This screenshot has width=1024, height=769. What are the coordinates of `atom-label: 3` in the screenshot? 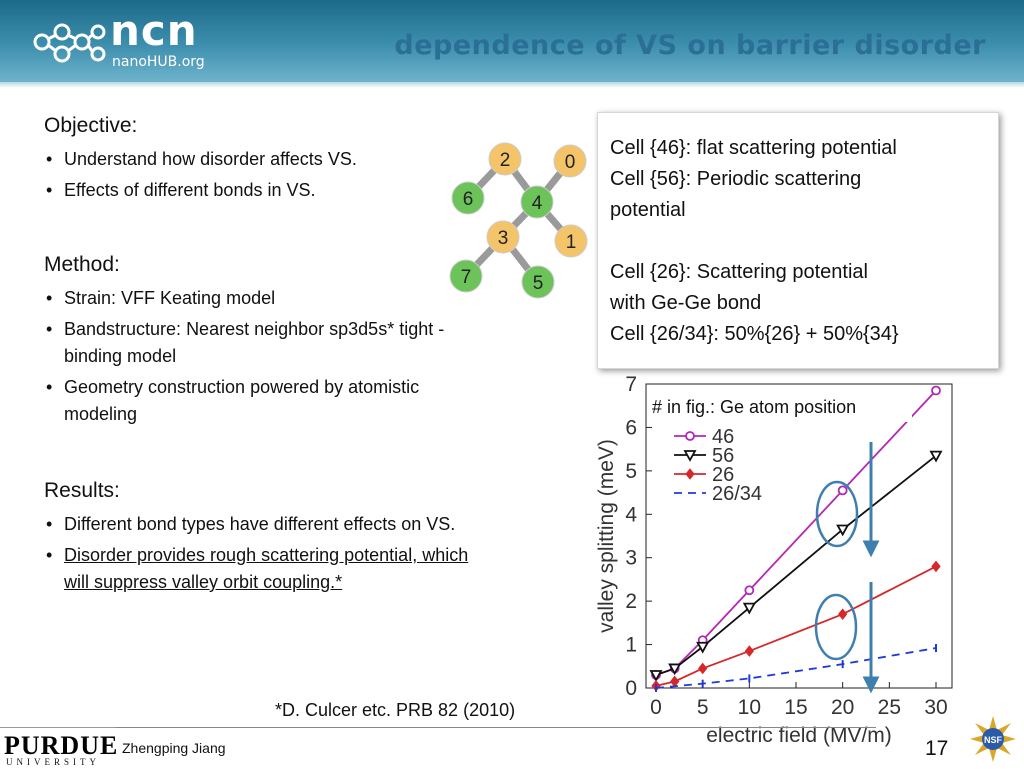 It's located at (503, 238).